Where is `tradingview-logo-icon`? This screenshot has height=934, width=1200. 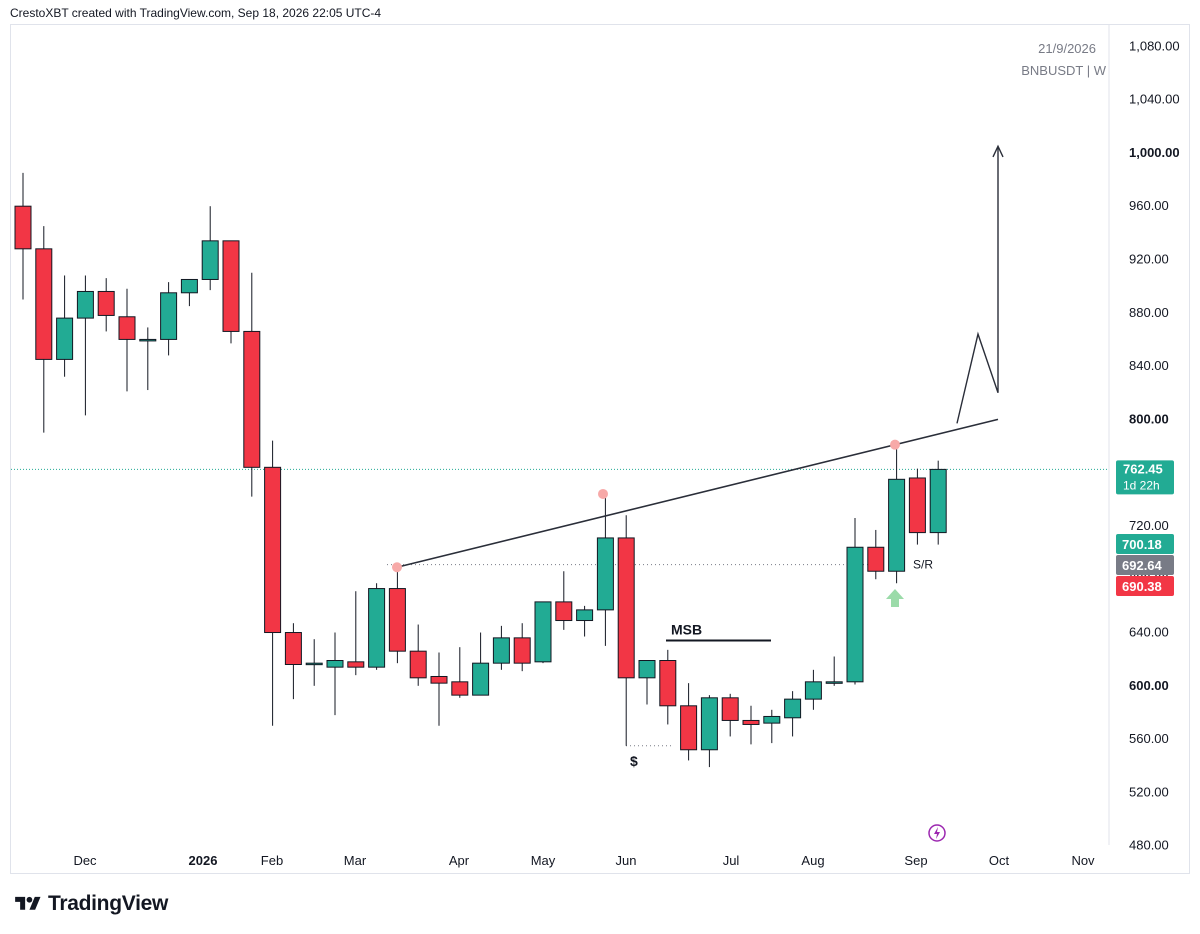
tradingview-logo-icon is located at coordinates (28, 903).